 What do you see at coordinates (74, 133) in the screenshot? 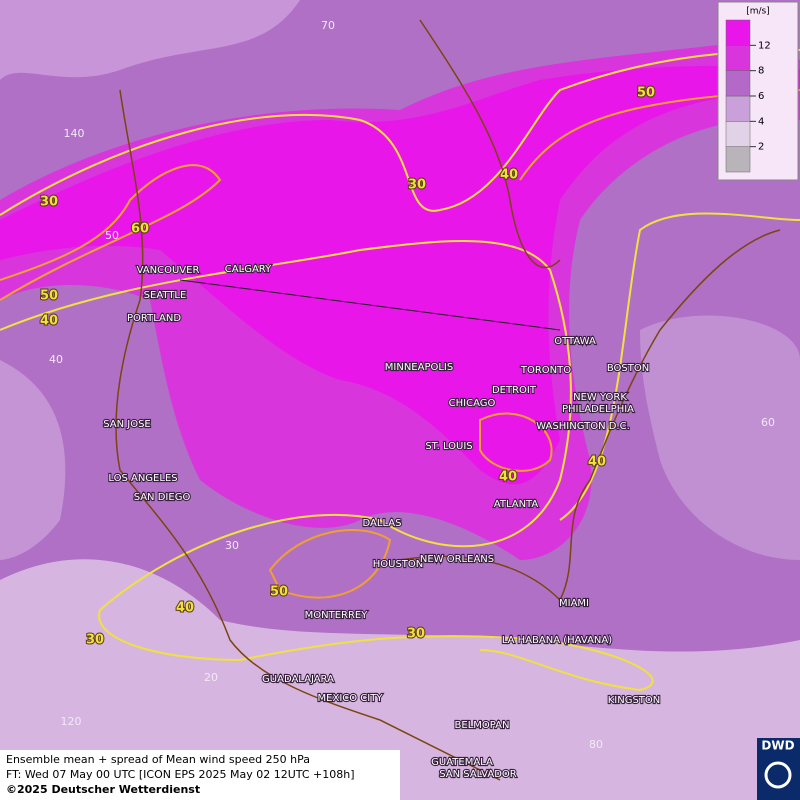
I see `grid-label: 140` at bounding box center [74, 133].